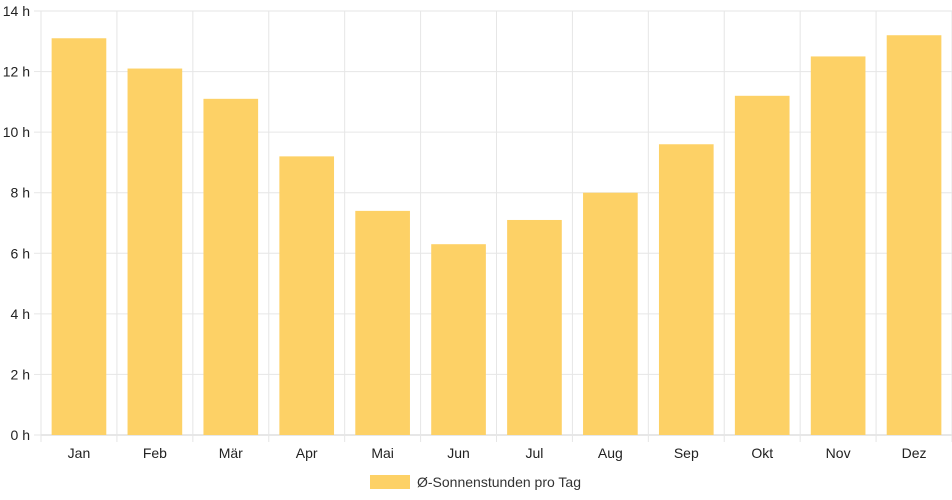  What do you see at coordinates (155, 453) in the screenshot?
I see `x-tick-label: Feb` at bounding box center [155, 453].